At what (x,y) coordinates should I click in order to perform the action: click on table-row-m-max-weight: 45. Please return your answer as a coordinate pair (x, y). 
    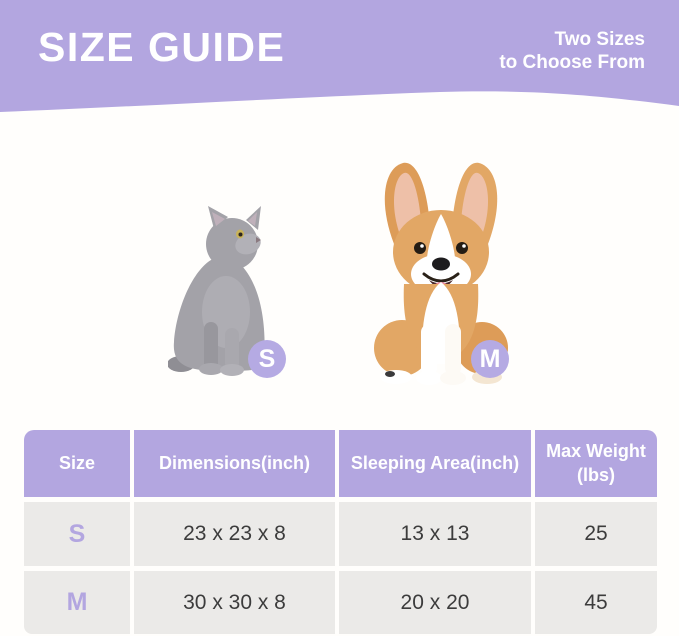
    Looking at the image, I should click on (596, 602).